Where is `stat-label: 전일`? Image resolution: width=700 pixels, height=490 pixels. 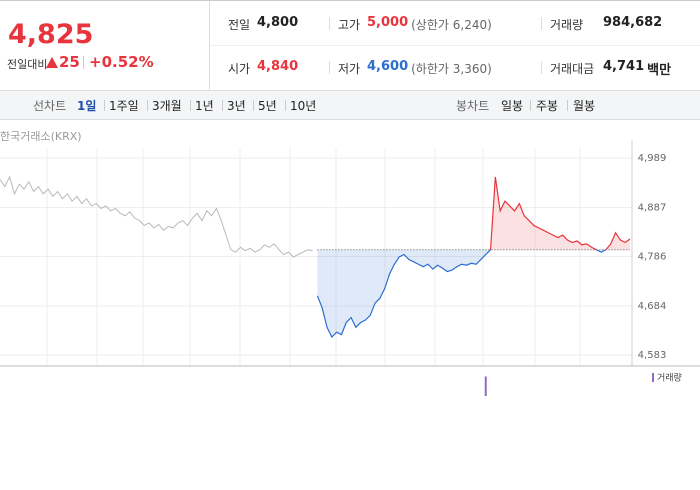 stat-label: 전일 is located at coordinates (239, 25).